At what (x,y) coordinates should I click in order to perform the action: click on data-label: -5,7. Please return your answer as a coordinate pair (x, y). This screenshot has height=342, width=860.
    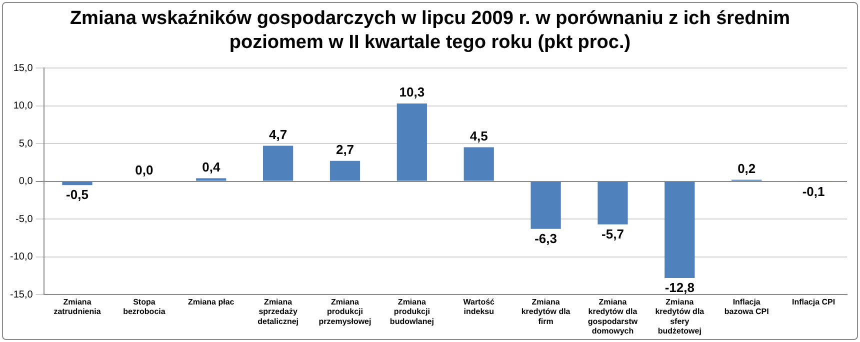
    Looking at the image, I should click on (613, 234).